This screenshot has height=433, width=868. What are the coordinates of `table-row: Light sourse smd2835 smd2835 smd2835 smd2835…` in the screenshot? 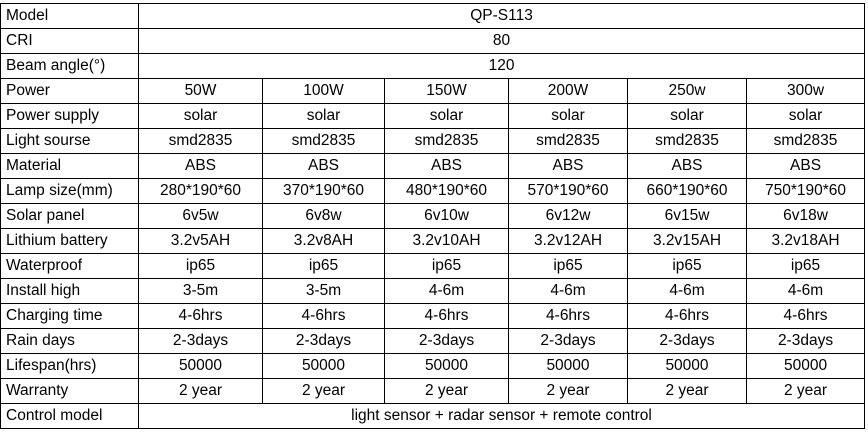 It's located at (433, 141).